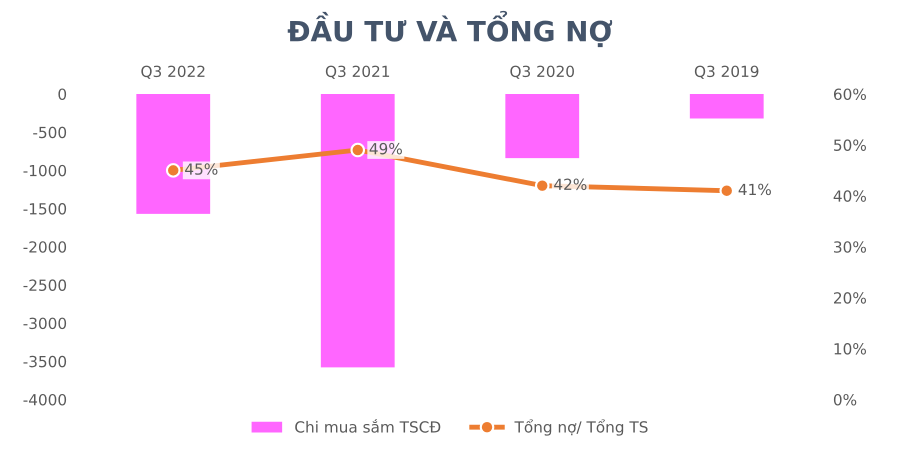  What do you see at coordinates (172, 72) in the screenshot?
I see `x-tick-label: Q3 2022` at bounding box center [172, 72].